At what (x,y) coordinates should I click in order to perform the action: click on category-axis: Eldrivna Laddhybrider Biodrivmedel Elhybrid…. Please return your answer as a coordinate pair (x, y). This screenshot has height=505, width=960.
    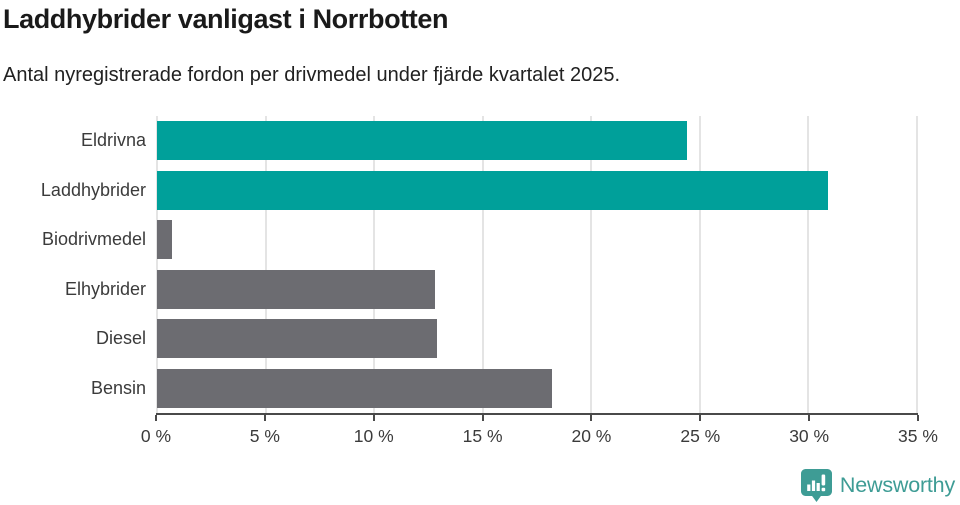
    Looking at the image, I should click on (73, 264).